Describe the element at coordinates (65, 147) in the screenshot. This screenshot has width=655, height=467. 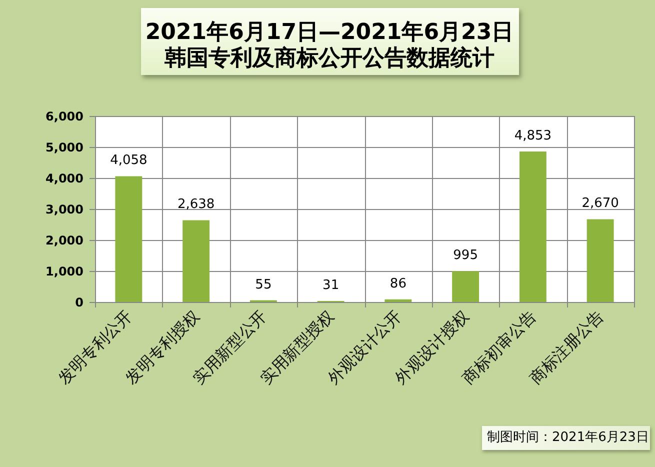
I see `y-tick-label: 5,000` at that location.